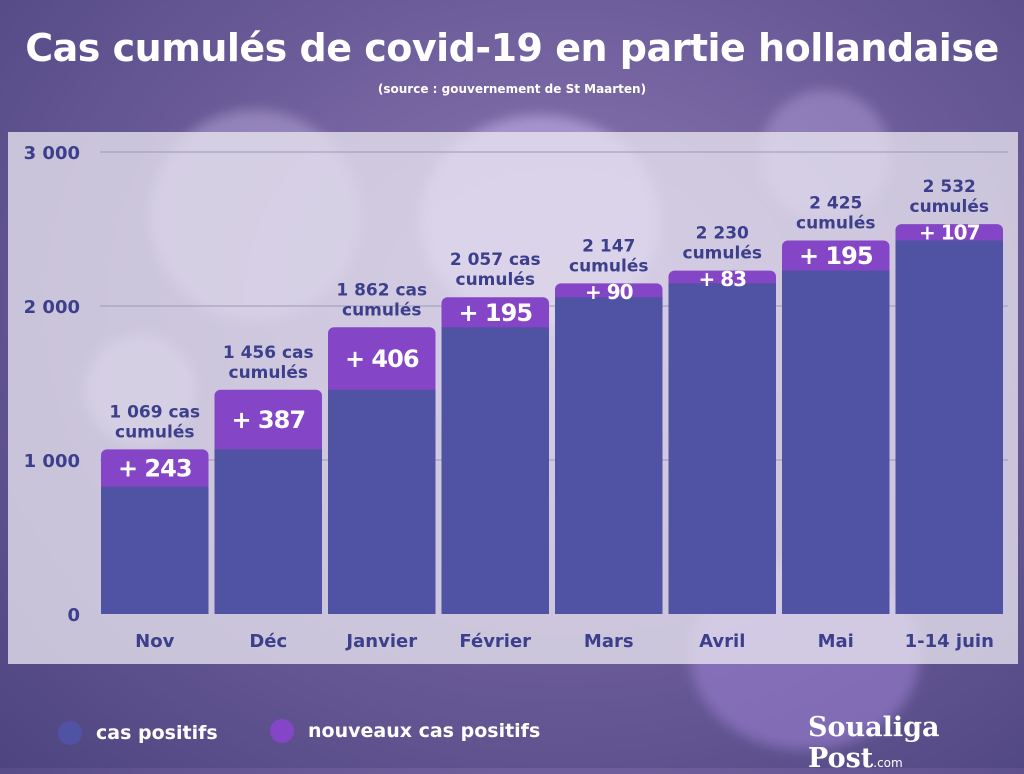 Image resolution: width=1024 pixels, height=774 pixels. I want to click on legend-swatch-increase, so click(282, 731).